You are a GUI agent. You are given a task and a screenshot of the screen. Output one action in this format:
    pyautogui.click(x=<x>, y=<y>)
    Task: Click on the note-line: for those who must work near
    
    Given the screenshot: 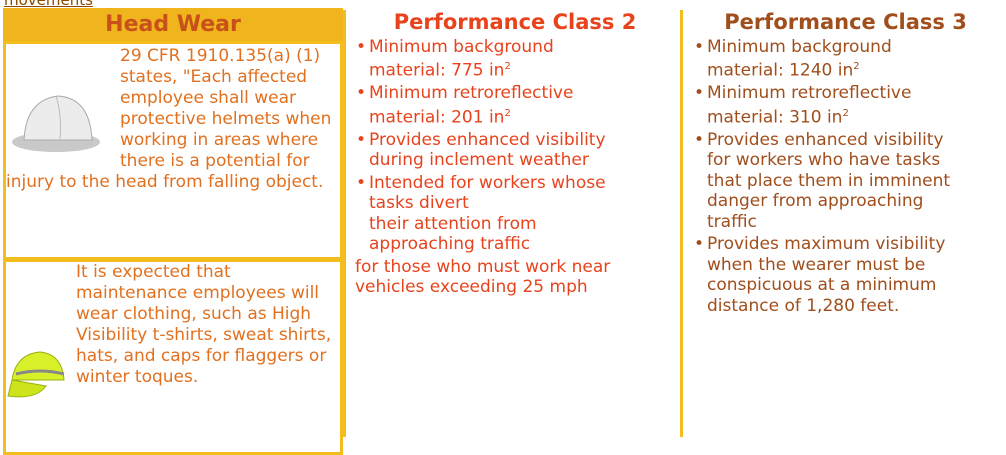 What is the action you would take?
    pyautogui.click(x=483, y=266)
    